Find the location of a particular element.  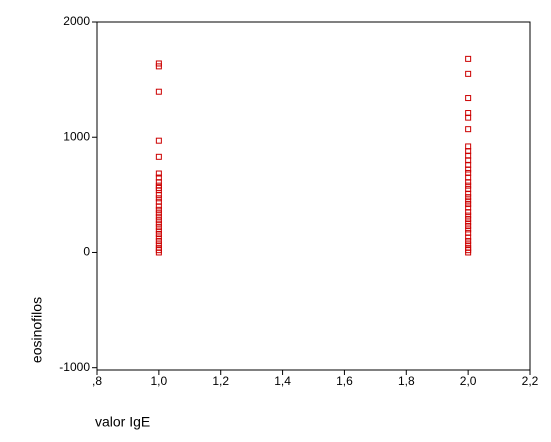

y-axis-label: eosinofilos is located at coordinates (37, 330).